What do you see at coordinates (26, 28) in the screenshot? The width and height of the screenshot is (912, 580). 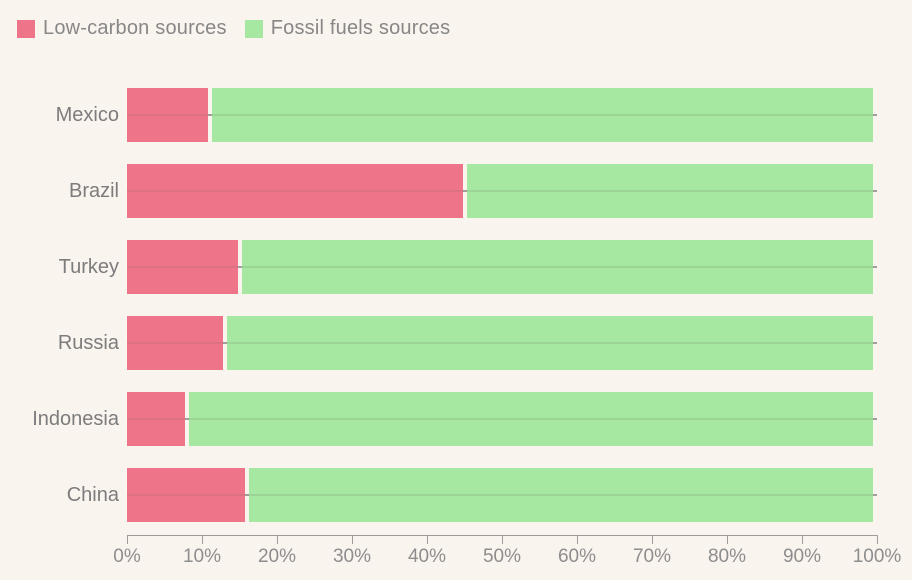 I see `legend-swatch-low-carbon-icon` at bounding box center [26, 28].